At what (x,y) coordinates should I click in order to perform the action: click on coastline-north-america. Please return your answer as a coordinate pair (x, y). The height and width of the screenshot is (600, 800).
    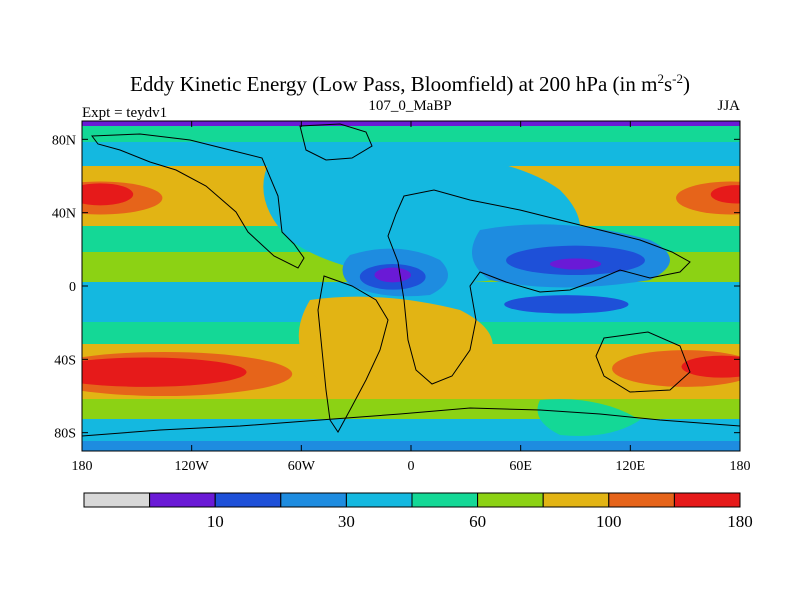
    Looking at the image, I should click on (198, 201).